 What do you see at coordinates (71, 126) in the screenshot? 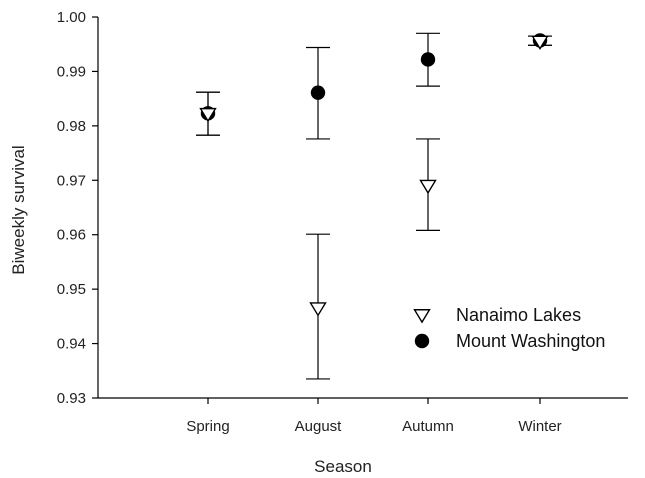
I see `y-tick-label: 0.98` at bounding box center [71, 126].